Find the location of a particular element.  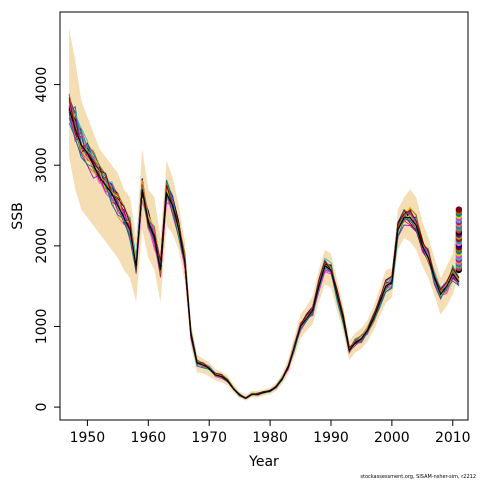

x-tick-label: 2000 is located at coordinates (392, 438).